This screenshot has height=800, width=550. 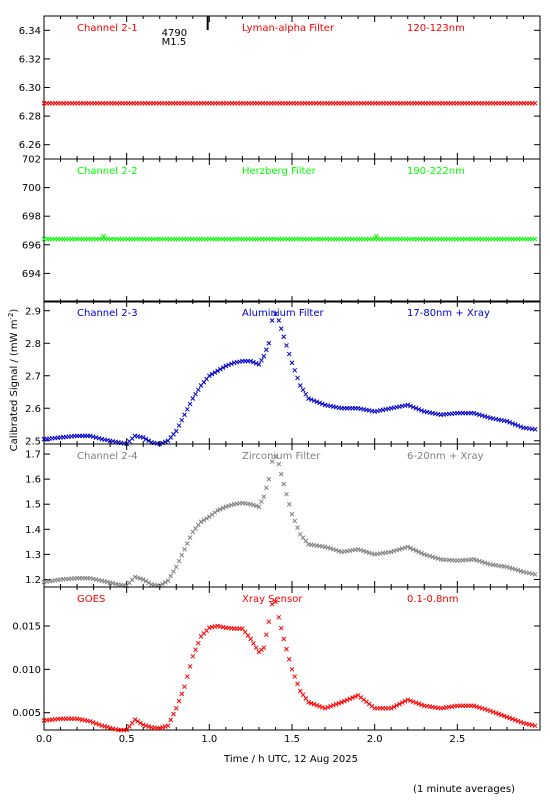 What do you see at coordinates (33, 311) in the screenshot?
I see `y-tick-label: 2.9` at bounding box center [33, 311].